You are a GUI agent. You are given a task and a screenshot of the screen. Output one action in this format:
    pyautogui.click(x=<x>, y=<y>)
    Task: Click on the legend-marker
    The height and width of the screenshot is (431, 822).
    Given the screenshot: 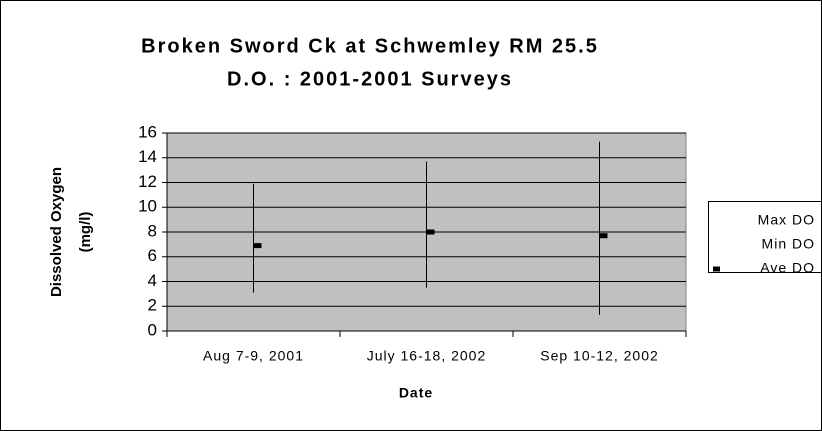 What is the action you would take?
    pyautogui.click(x=716, y=269)
    